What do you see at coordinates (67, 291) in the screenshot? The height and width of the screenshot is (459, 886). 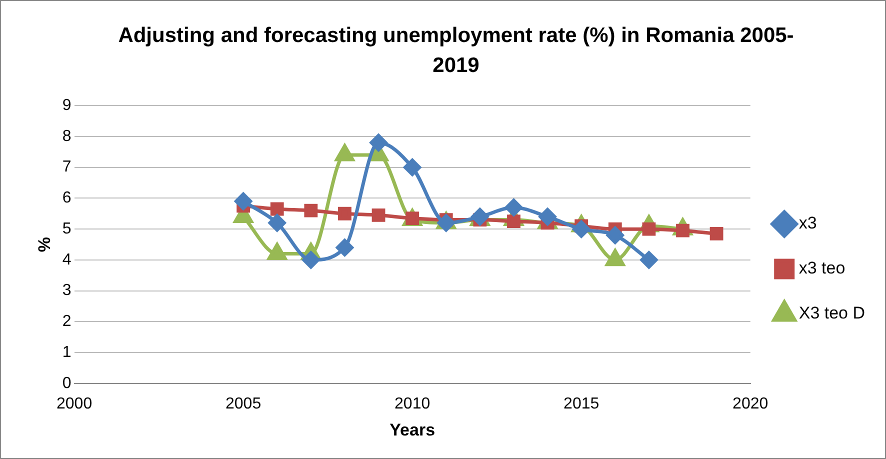 I see `y-tick-label: 3` at bounding box center [67, 291].